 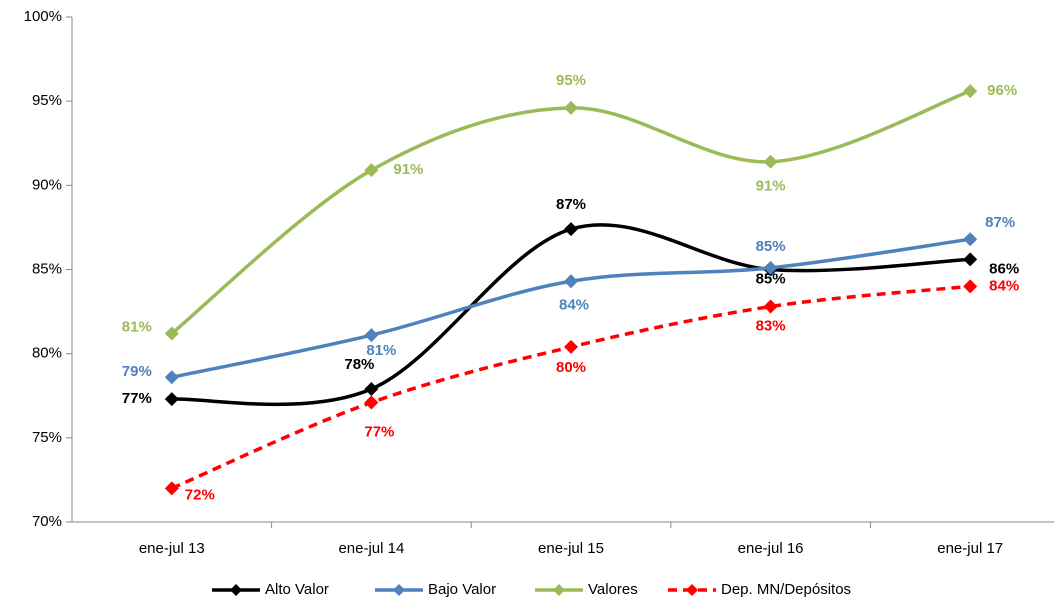 I want to click on x-tick-label: ene-jul 14, so click(x=371, y=548).